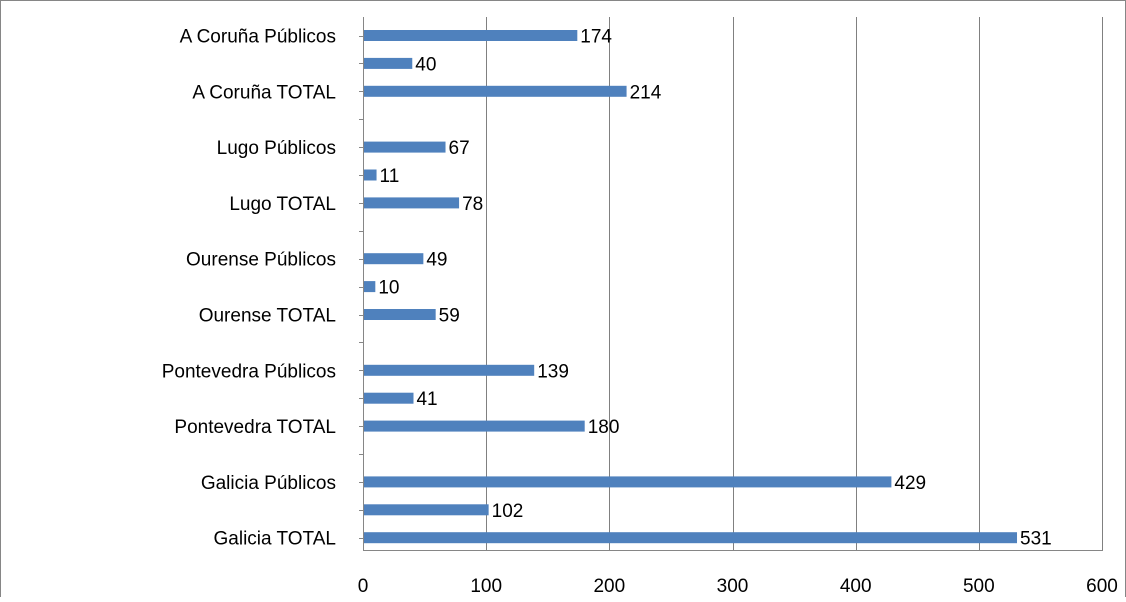  Describe the element at coordinates (275, 539) in the screenshot. I see `category-label-18: Galicia TOTAL` at that location.